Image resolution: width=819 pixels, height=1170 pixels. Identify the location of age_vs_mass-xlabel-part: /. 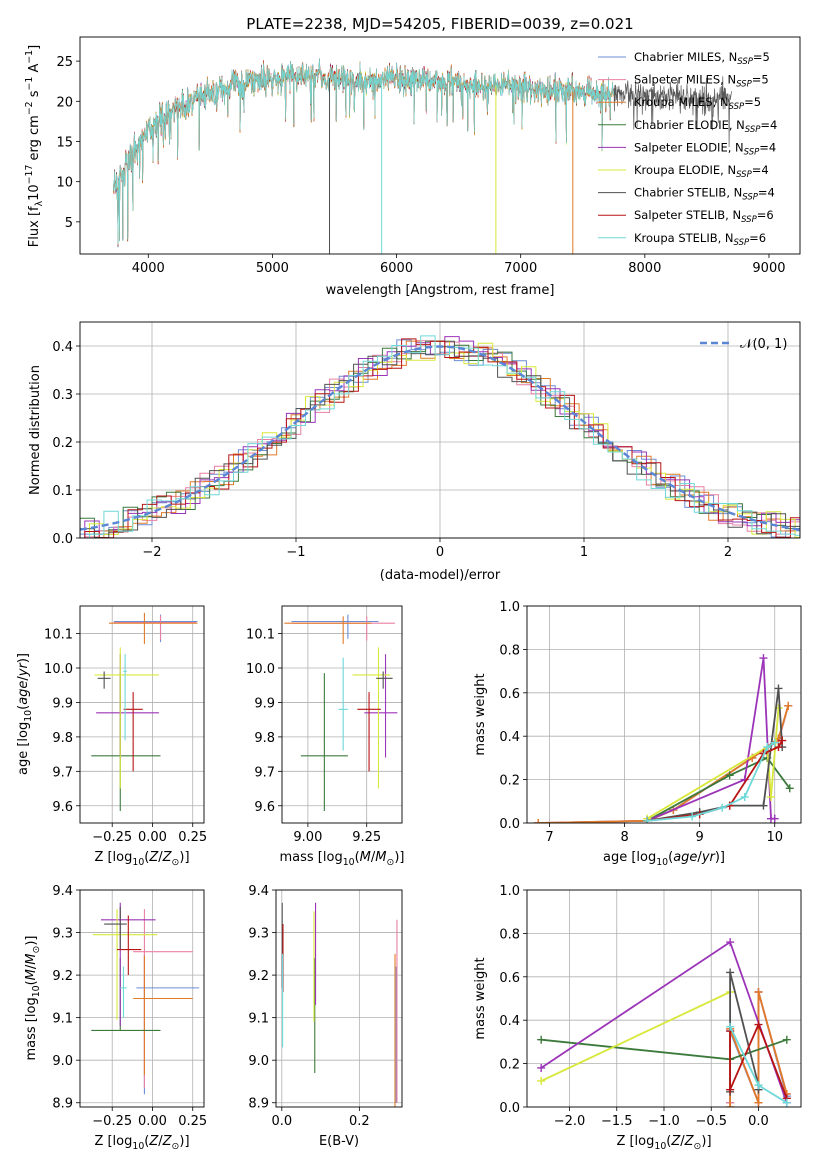
(373, 857).